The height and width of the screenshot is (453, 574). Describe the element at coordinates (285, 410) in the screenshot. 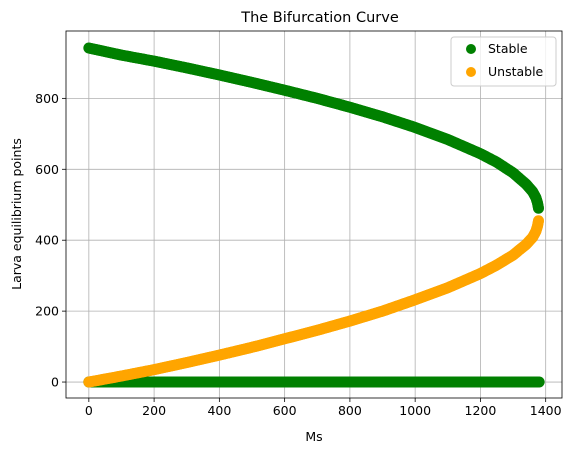

I see `x-tick-label: 600` at that location.